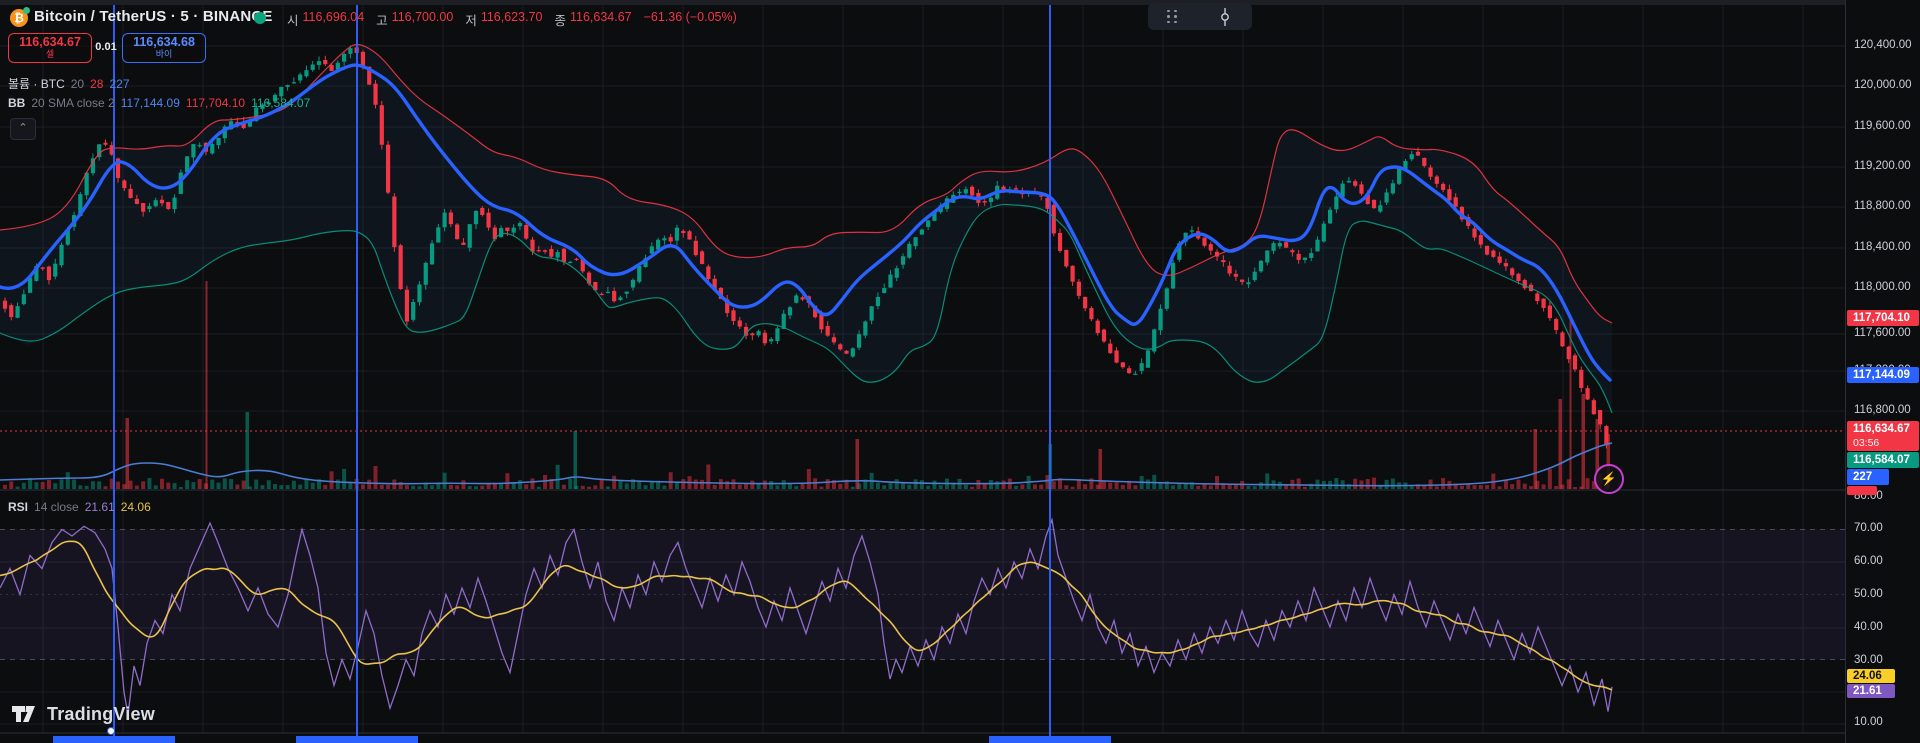 Image resolution: width=1920 pixels, height=743 pixels. I want to click on symbol-title: Bitcoin / TetherUS · 5 · BINANCE, so click(153, 16).